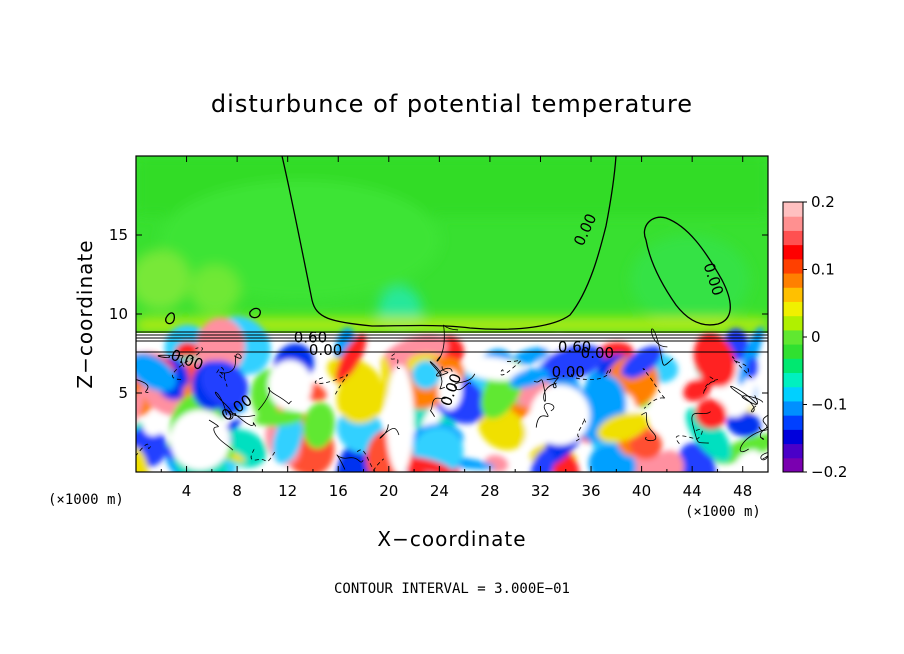 Image resolution: width=904 pixels, height=654 pixels. What do you see at coordinates (825, 337) in the screenshot?
I see `colorbar-ticks: 0.2 0.1 0 −0.1 −0.2` at bounding box center [825, 337].